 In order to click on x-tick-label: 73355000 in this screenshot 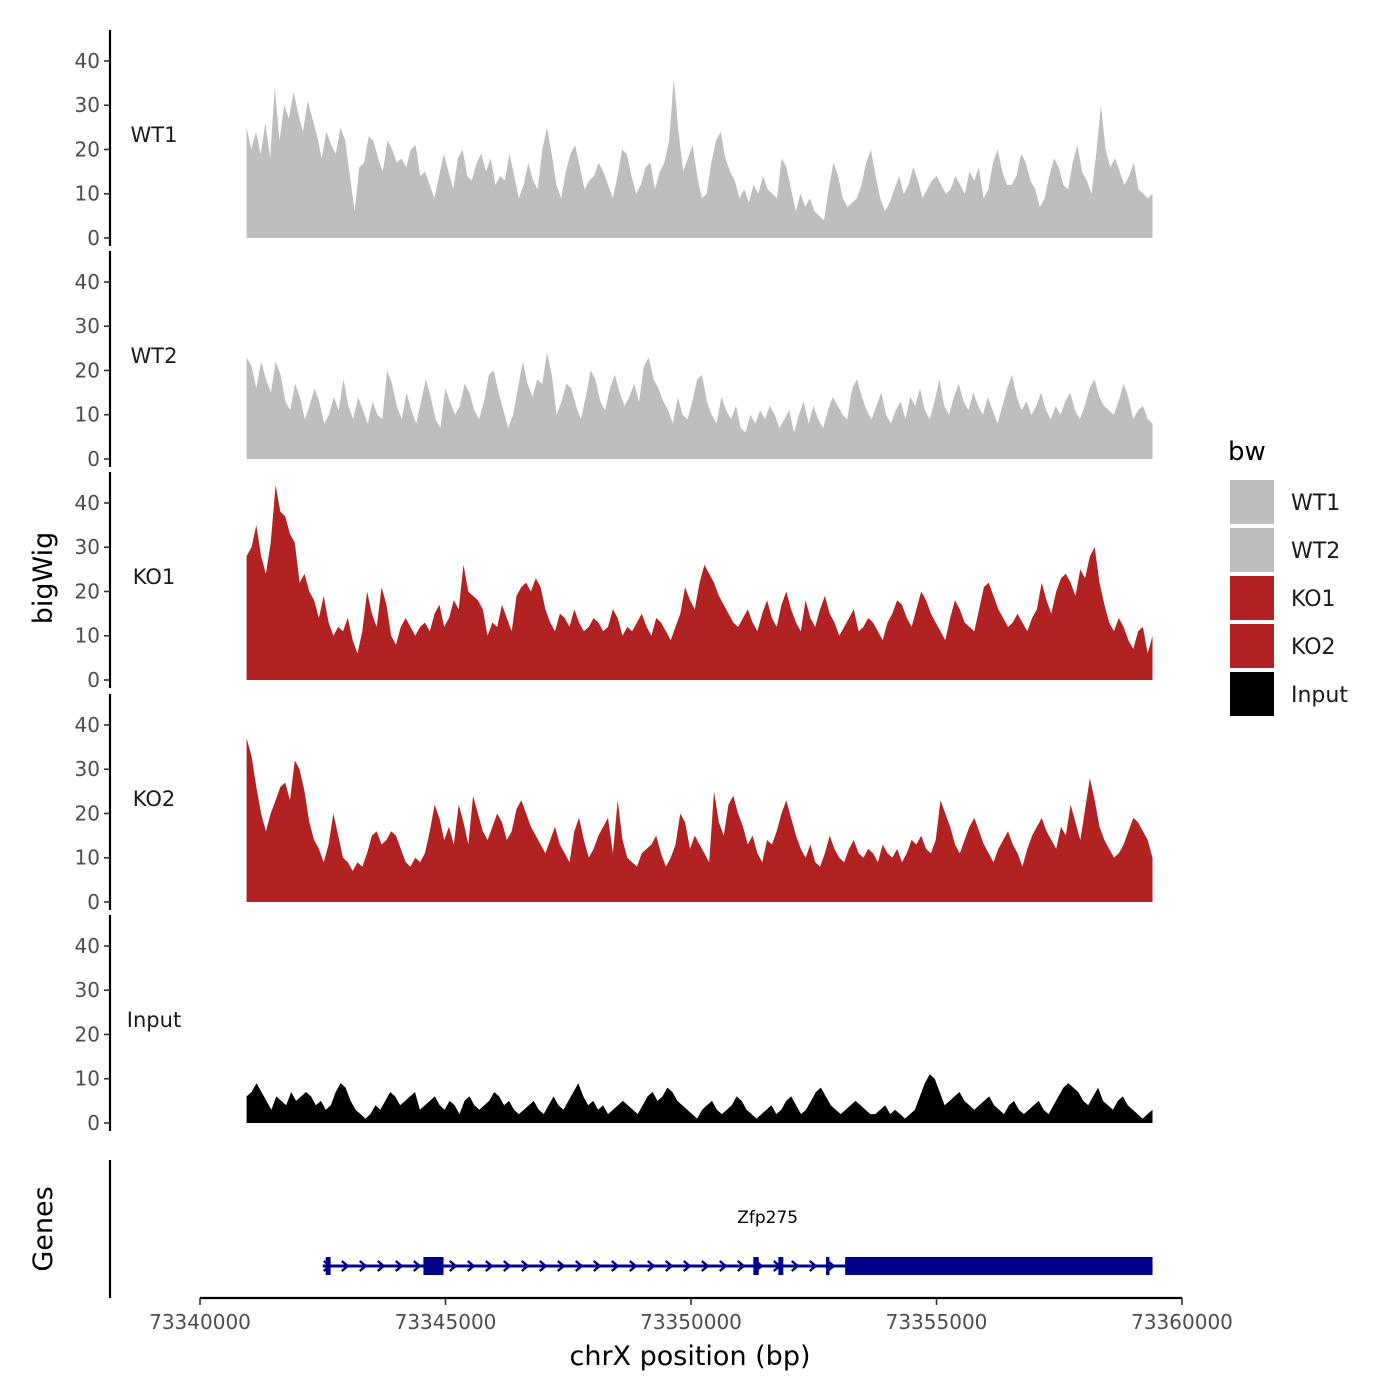, I will do `click(937, 1322)`.